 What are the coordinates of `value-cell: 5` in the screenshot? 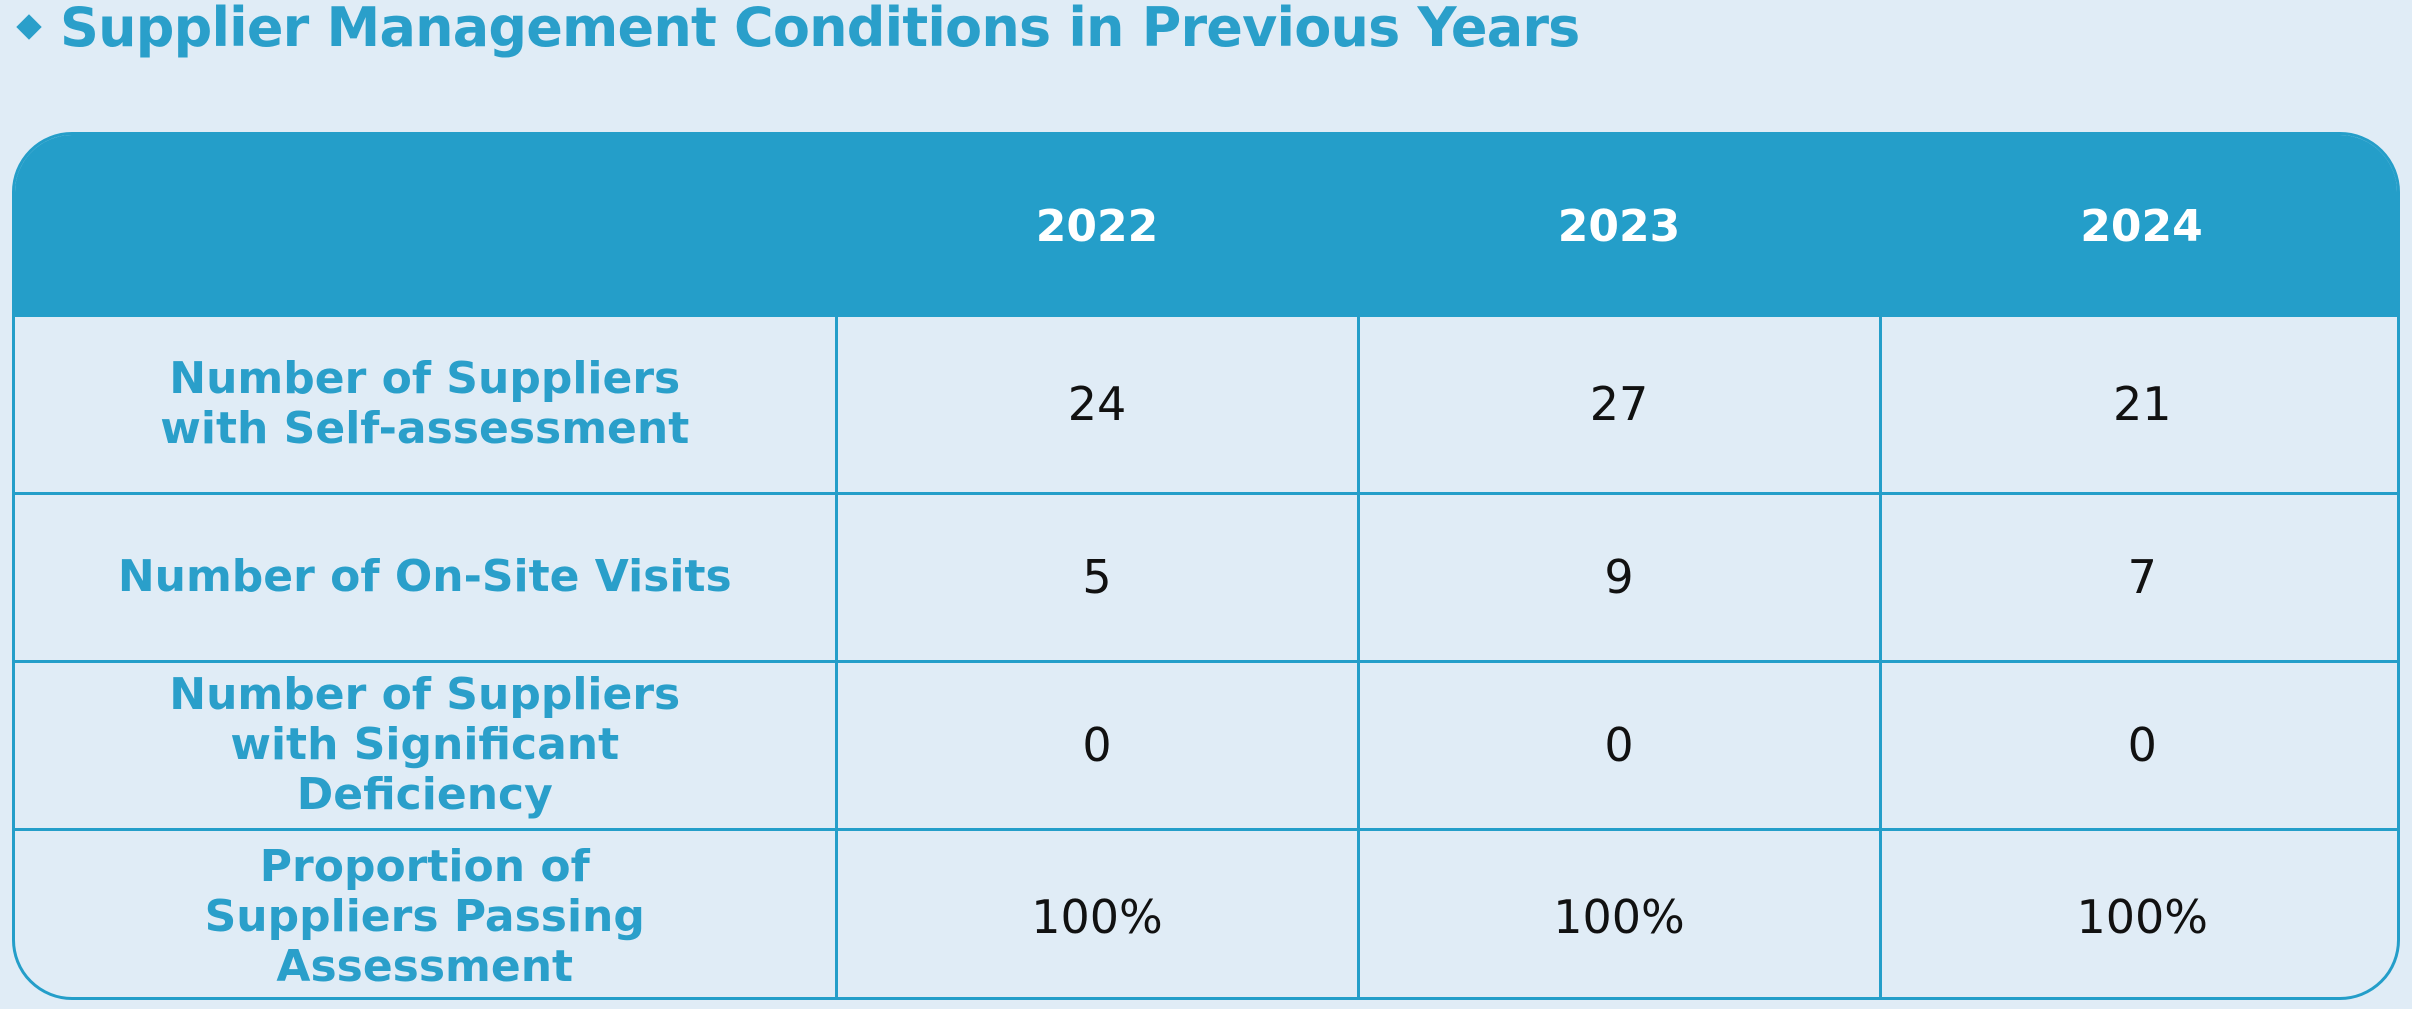 It's located at (1097, 577).